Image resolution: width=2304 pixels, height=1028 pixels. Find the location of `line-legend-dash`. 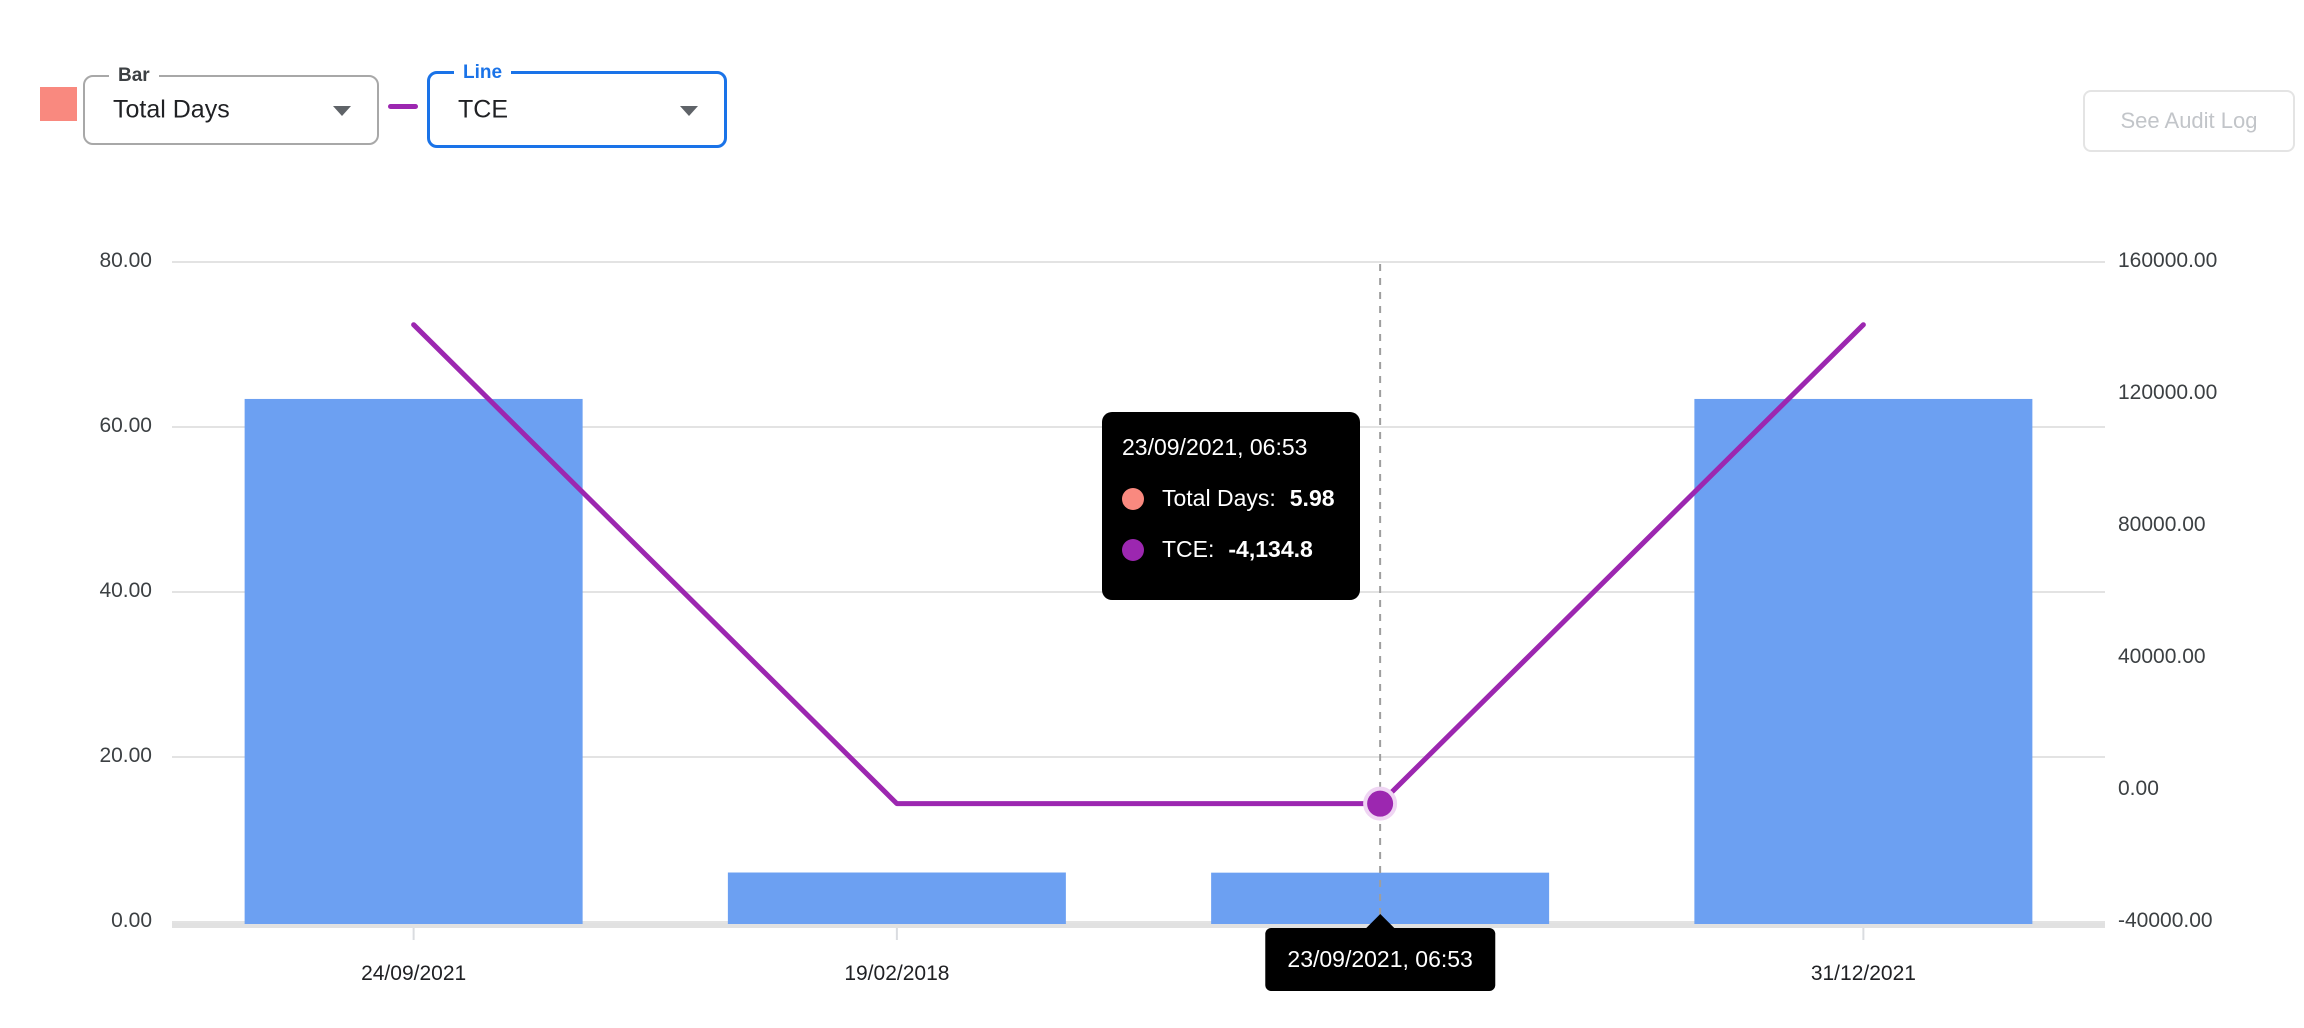

line-legend-dash is located at coordinates (403, 106).